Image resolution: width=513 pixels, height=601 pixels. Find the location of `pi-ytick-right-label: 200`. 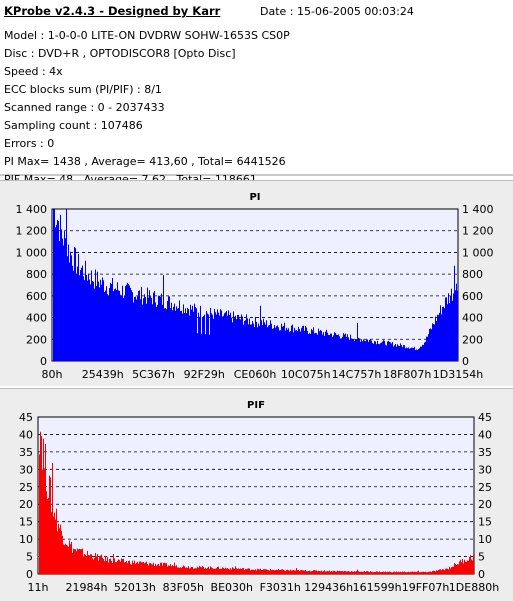

pi-ytick-right-label: 200 is located at coordinates (472, 339).